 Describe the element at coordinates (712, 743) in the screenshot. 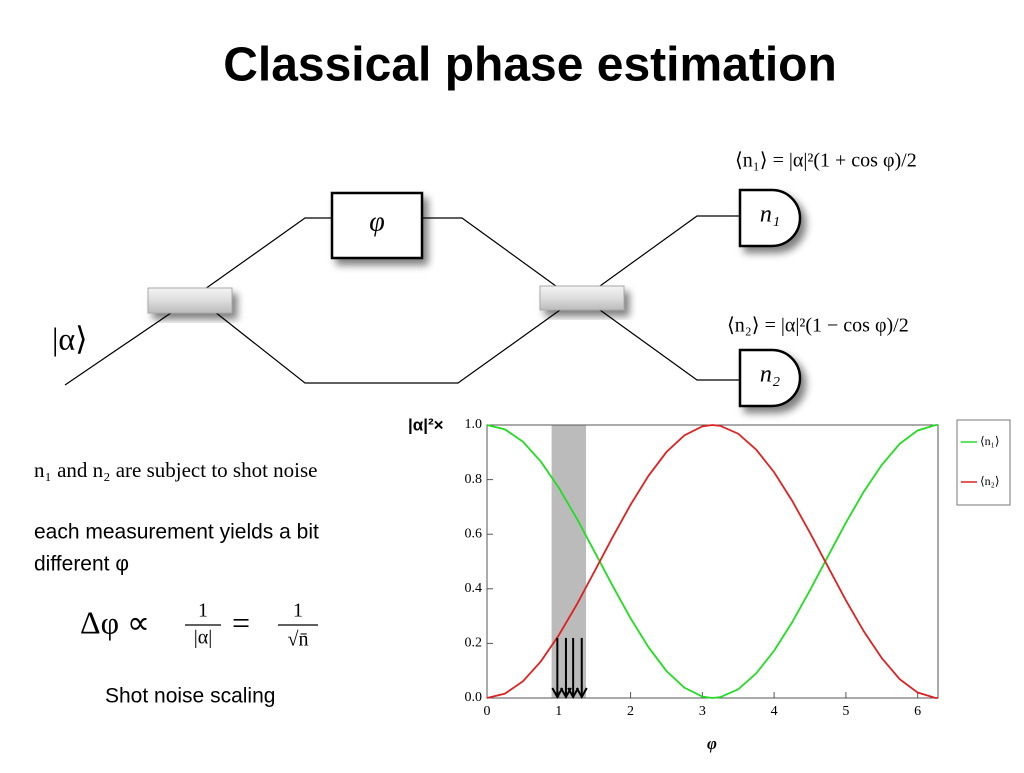

I see `x-axis-label: φ` at that location.